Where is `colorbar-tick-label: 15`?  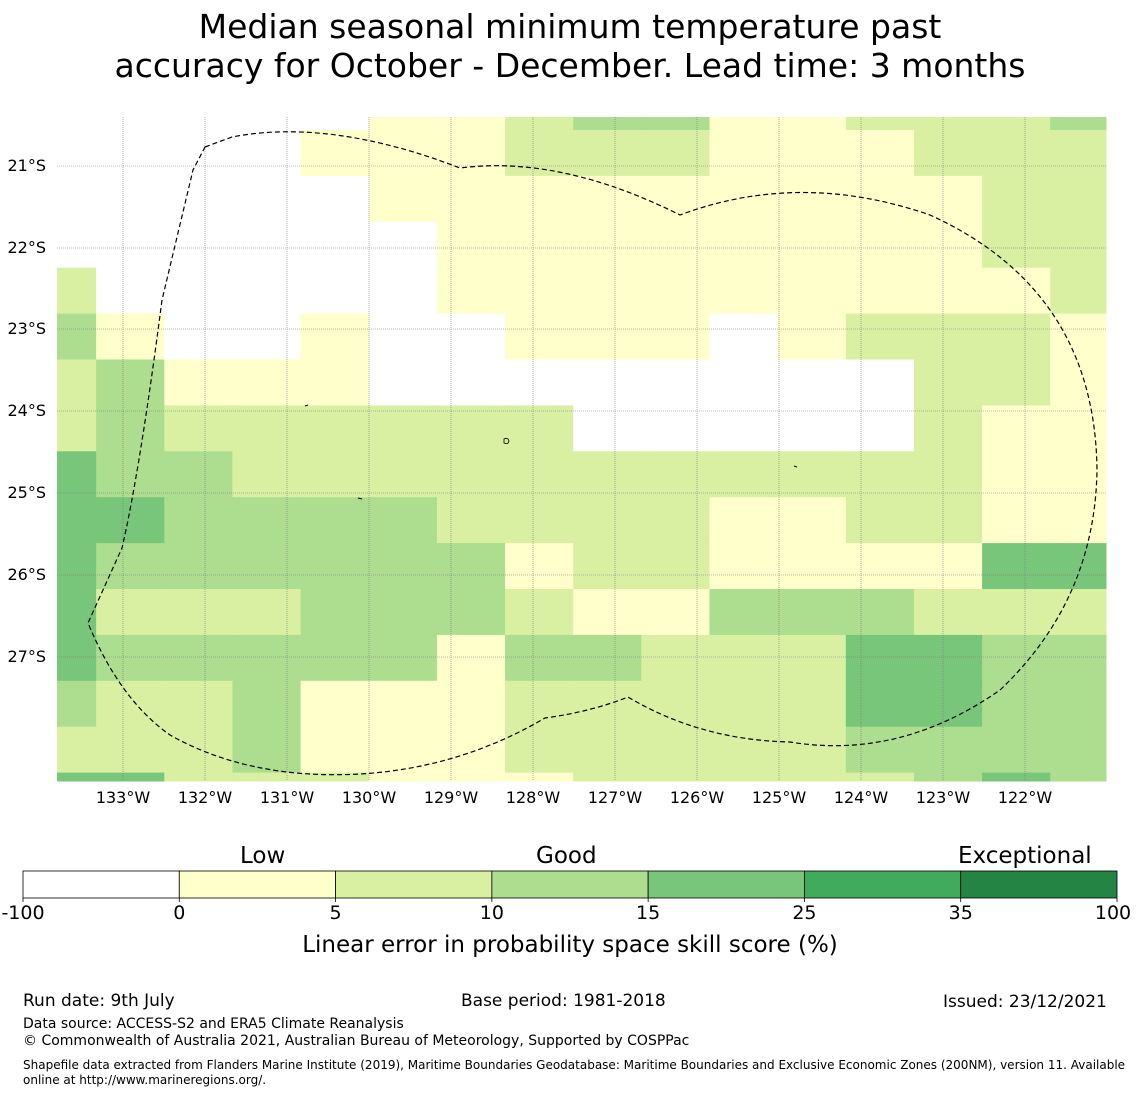
colorbar-tick-label: 15 is located at coordinates (648, 913).